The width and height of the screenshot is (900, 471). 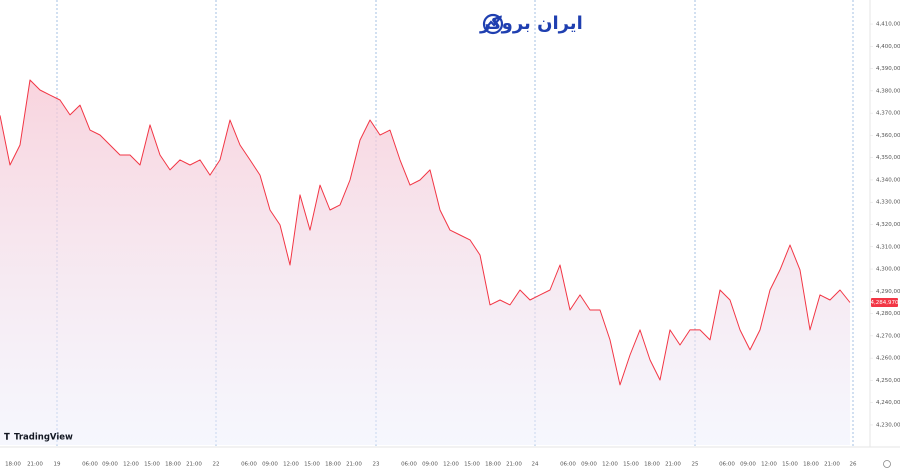 I want to click on brand-text: TradingView, so click(x=43, y=438).